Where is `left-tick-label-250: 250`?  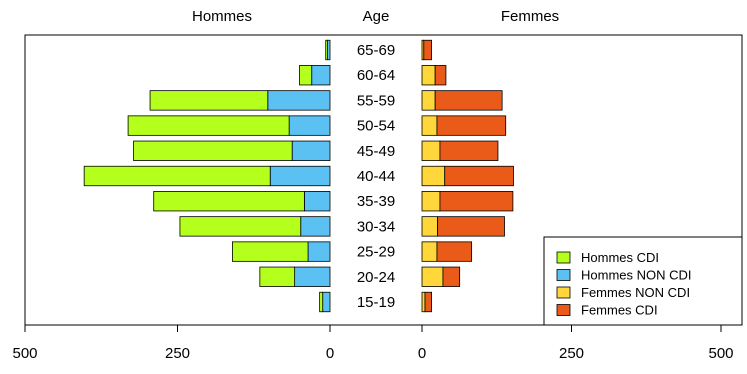
left-tick-label-250: 250 is located at coordinates (177, 353).